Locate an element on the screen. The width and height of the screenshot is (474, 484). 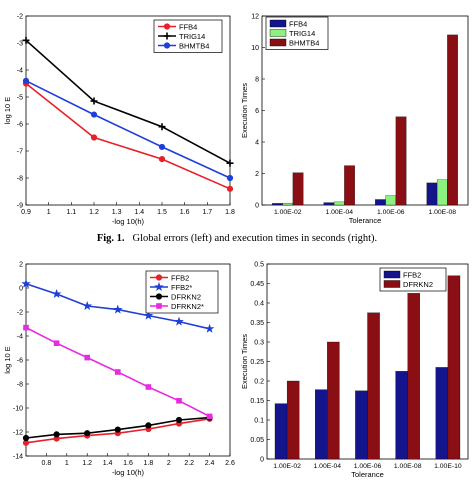
y-tick-label: -14 is located at coordinates (18, 457).